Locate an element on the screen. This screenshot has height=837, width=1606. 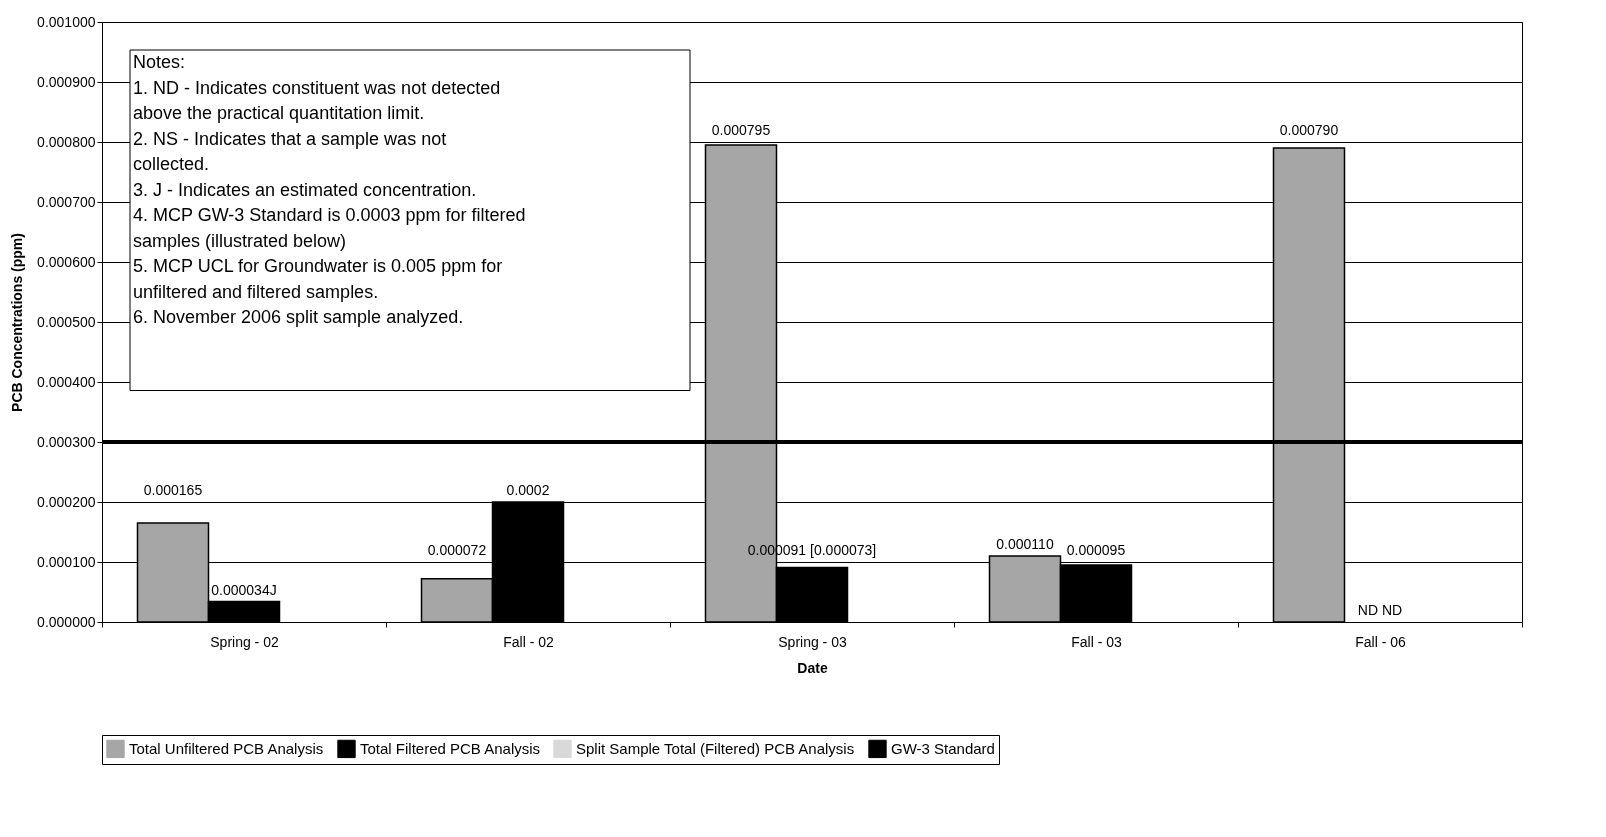
data-label: 0.000795 is located at coordinates (741, 130).